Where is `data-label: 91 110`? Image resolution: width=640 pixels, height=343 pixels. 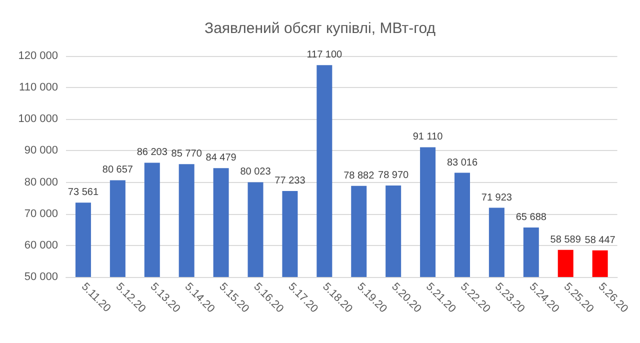 data-label: 91 110 is located at coordinates (428, 137).